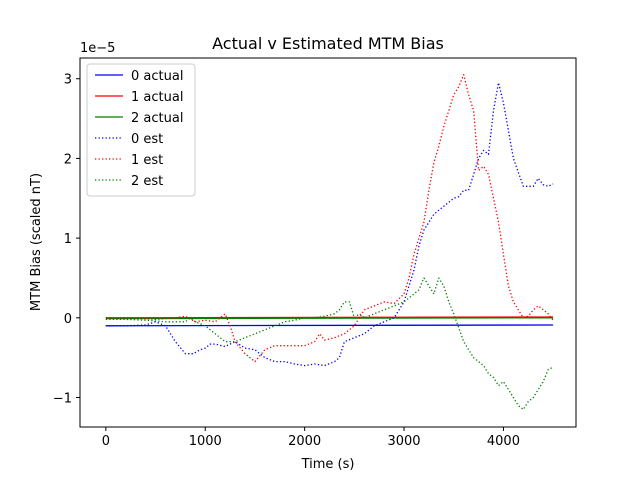 Image resolution: width=640 pixels, height=480 pixels. What do you see at coordinates (205, 441) in the screenshot?
I see `x-tick-label: 1000` at bounding box center [205, 441].